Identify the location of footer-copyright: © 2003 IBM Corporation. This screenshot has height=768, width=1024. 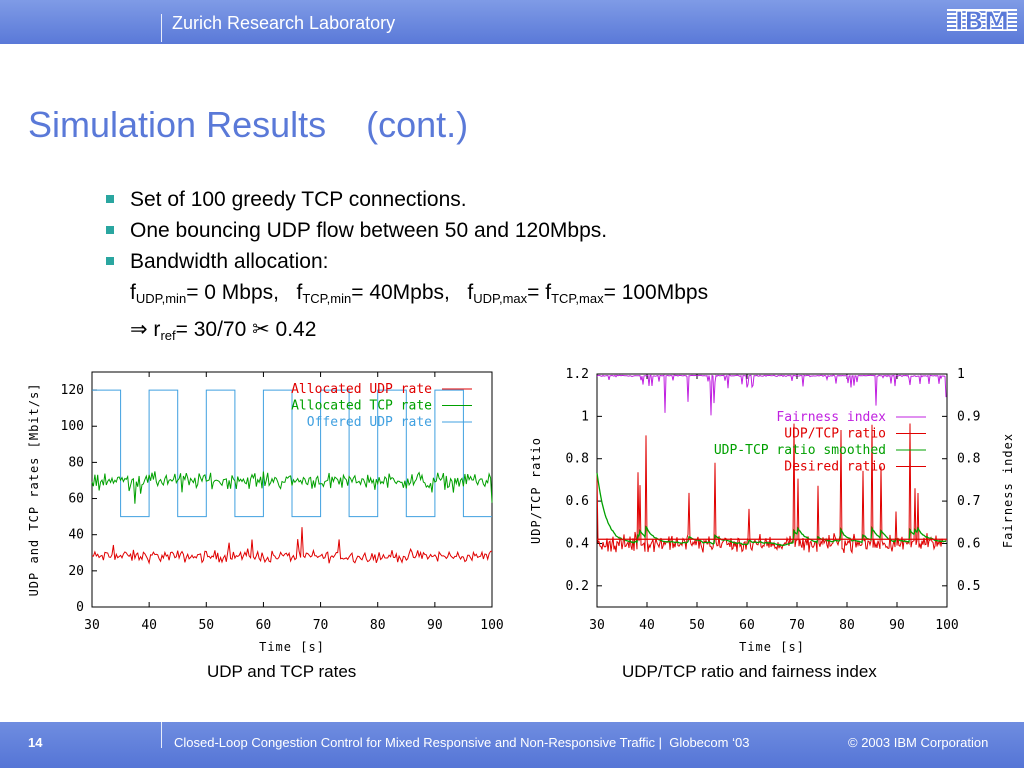
(918, 742).